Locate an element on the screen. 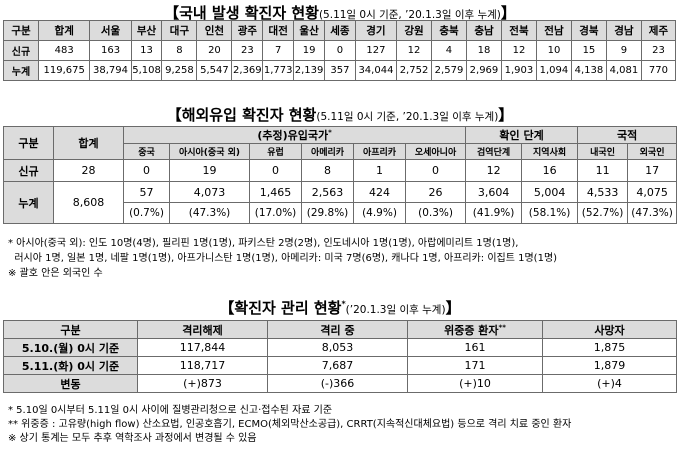 The width and height of the screenshot is (680, 450). overseas-subheader: 중국 is located at coordinates (146, 151).